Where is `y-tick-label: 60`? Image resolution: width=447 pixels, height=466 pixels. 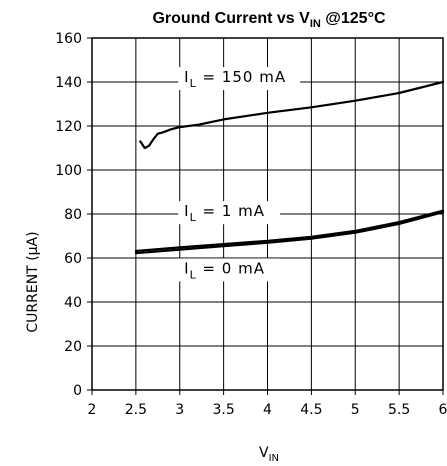
y-tick-label: 60 is located at coordinates (73, 259).